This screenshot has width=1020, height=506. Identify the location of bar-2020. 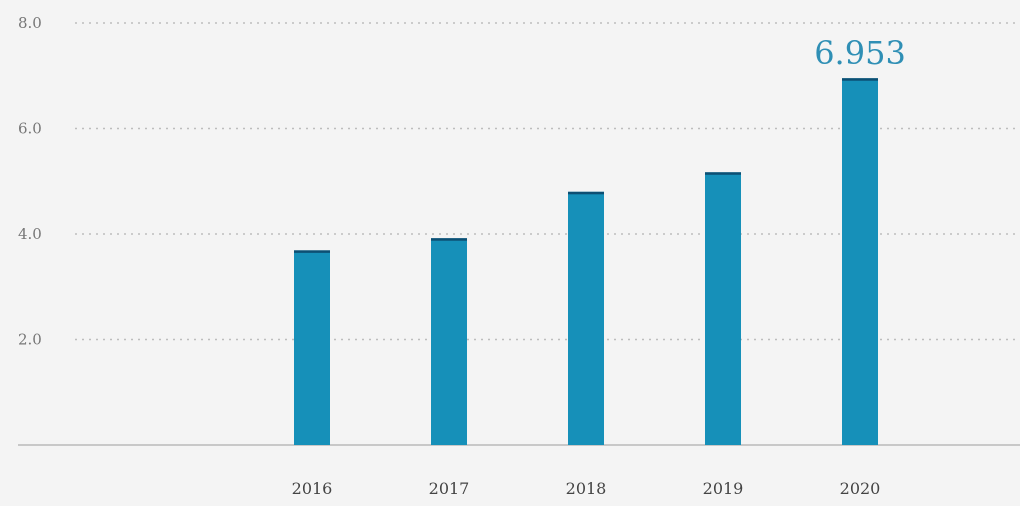
(860, 261).